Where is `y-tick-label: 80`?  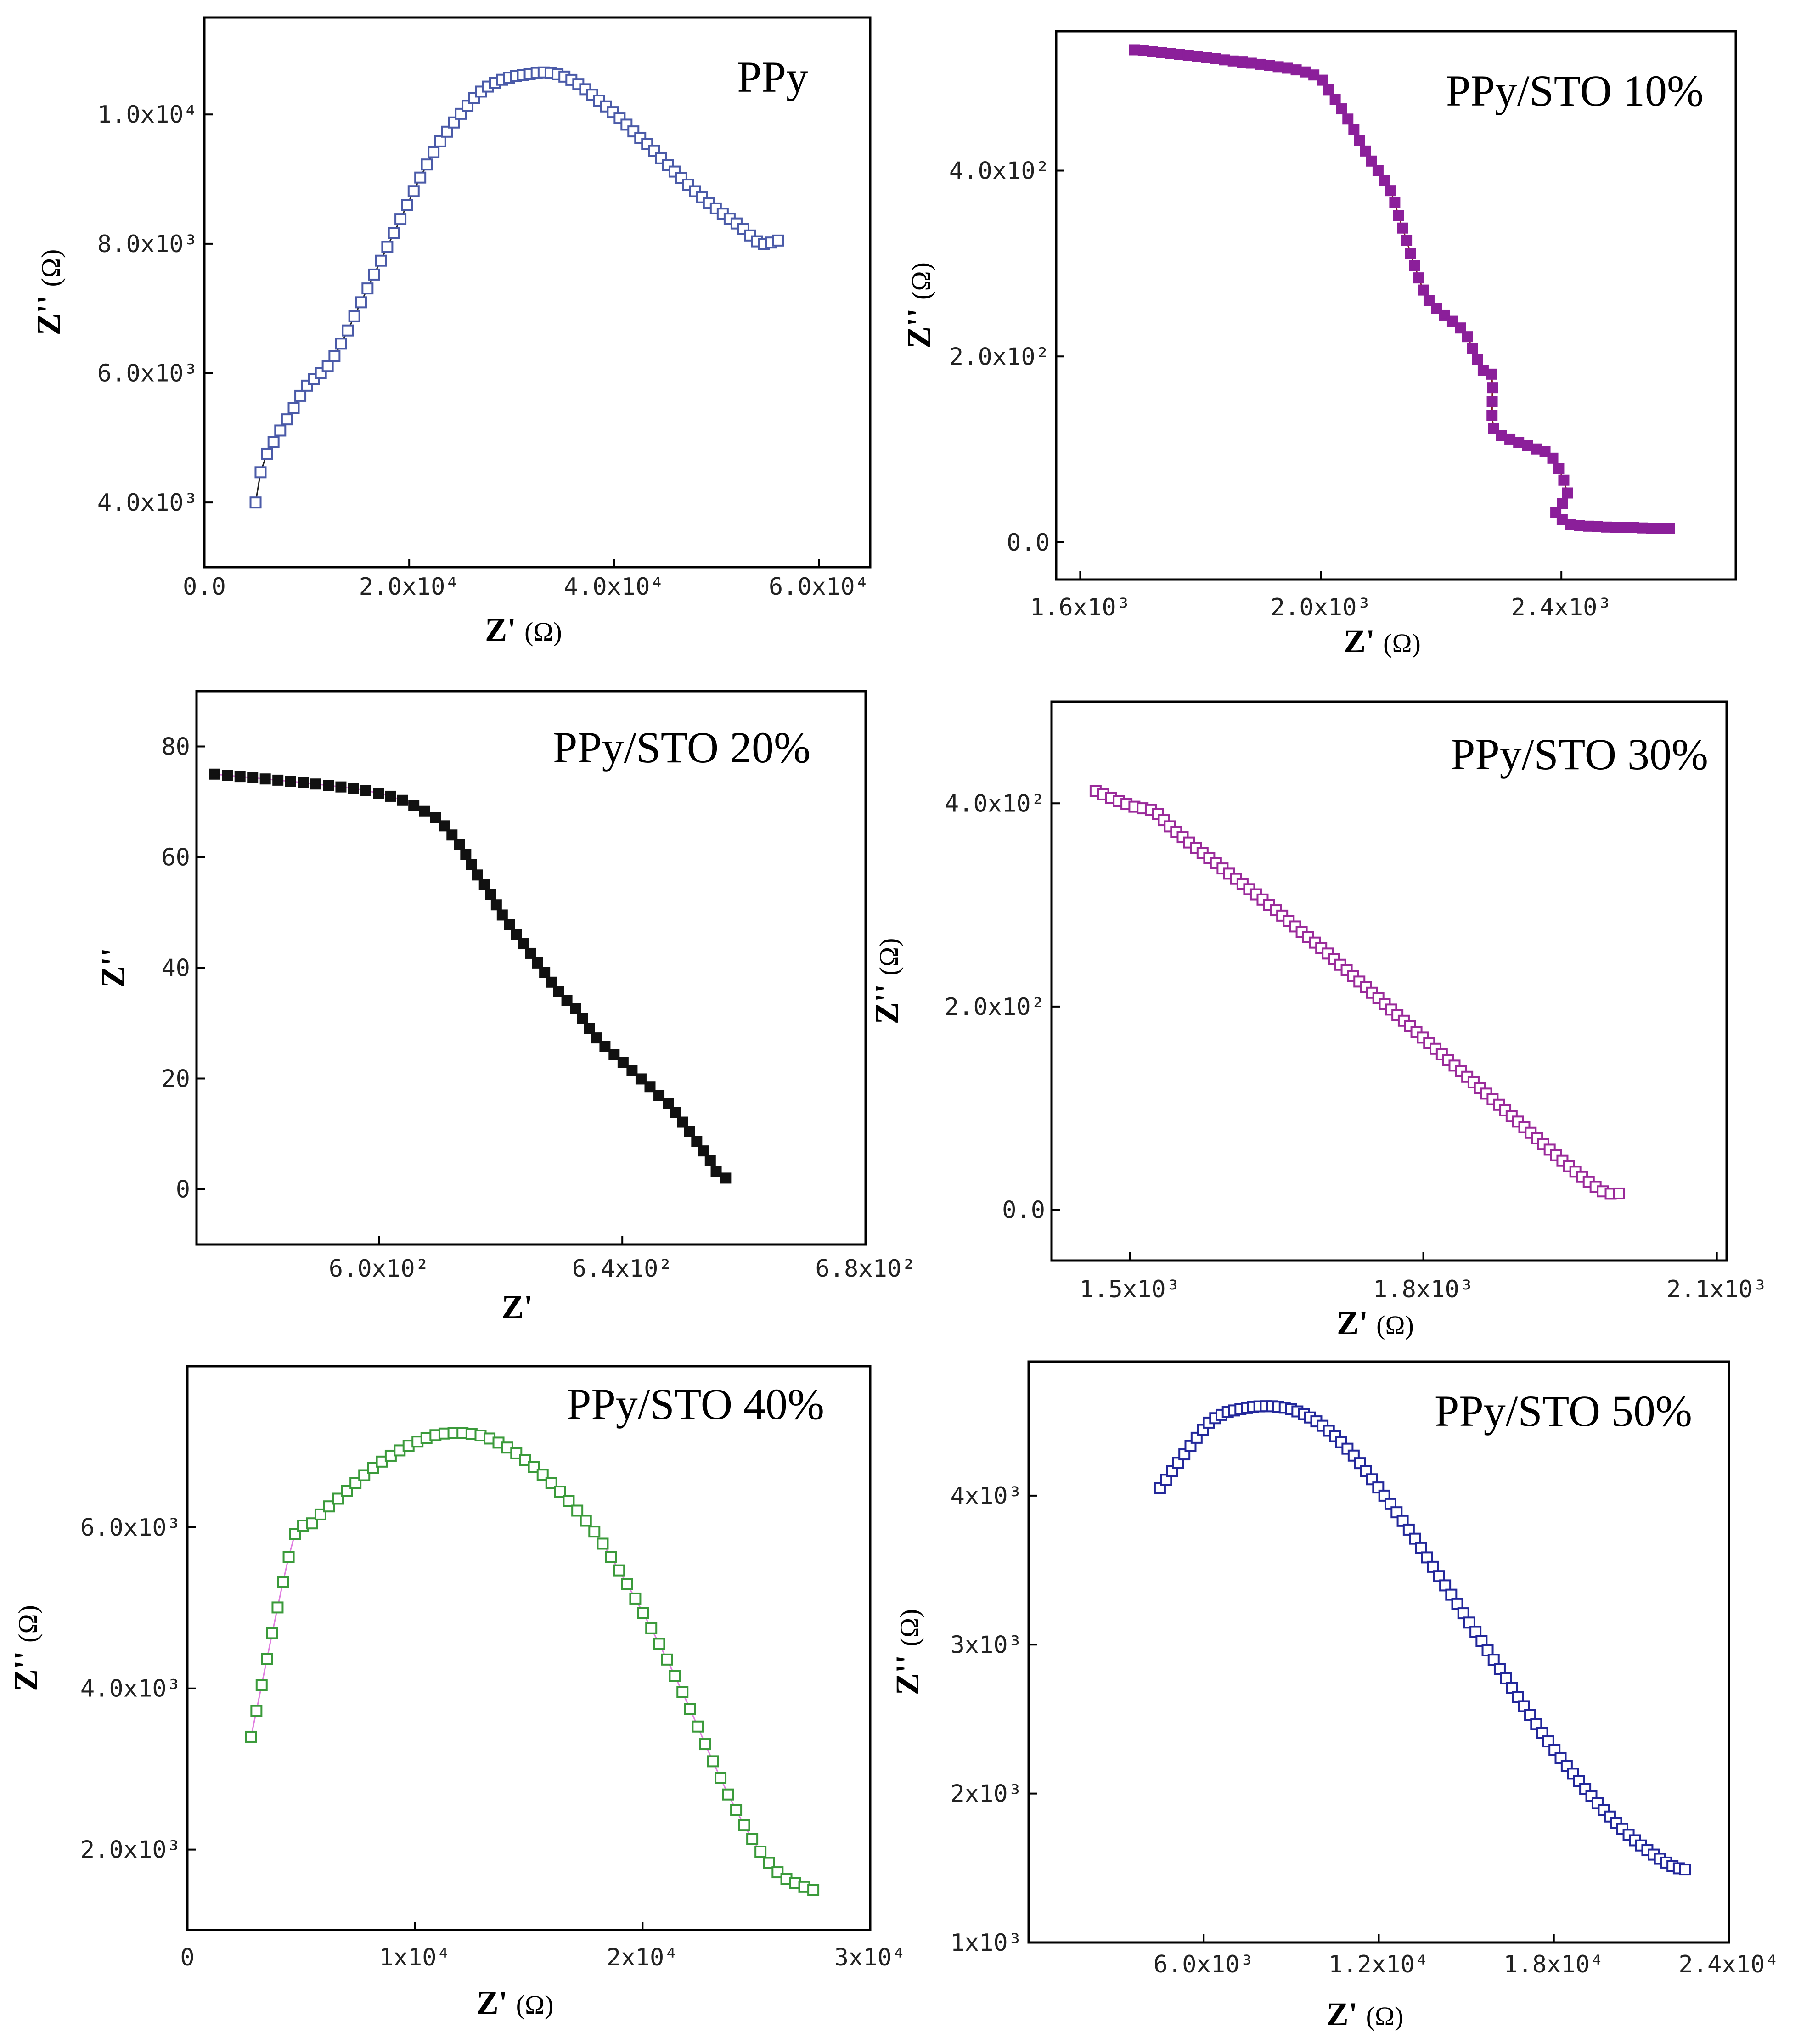
y-tick-label: 80 is located at coordinates (175, 747).